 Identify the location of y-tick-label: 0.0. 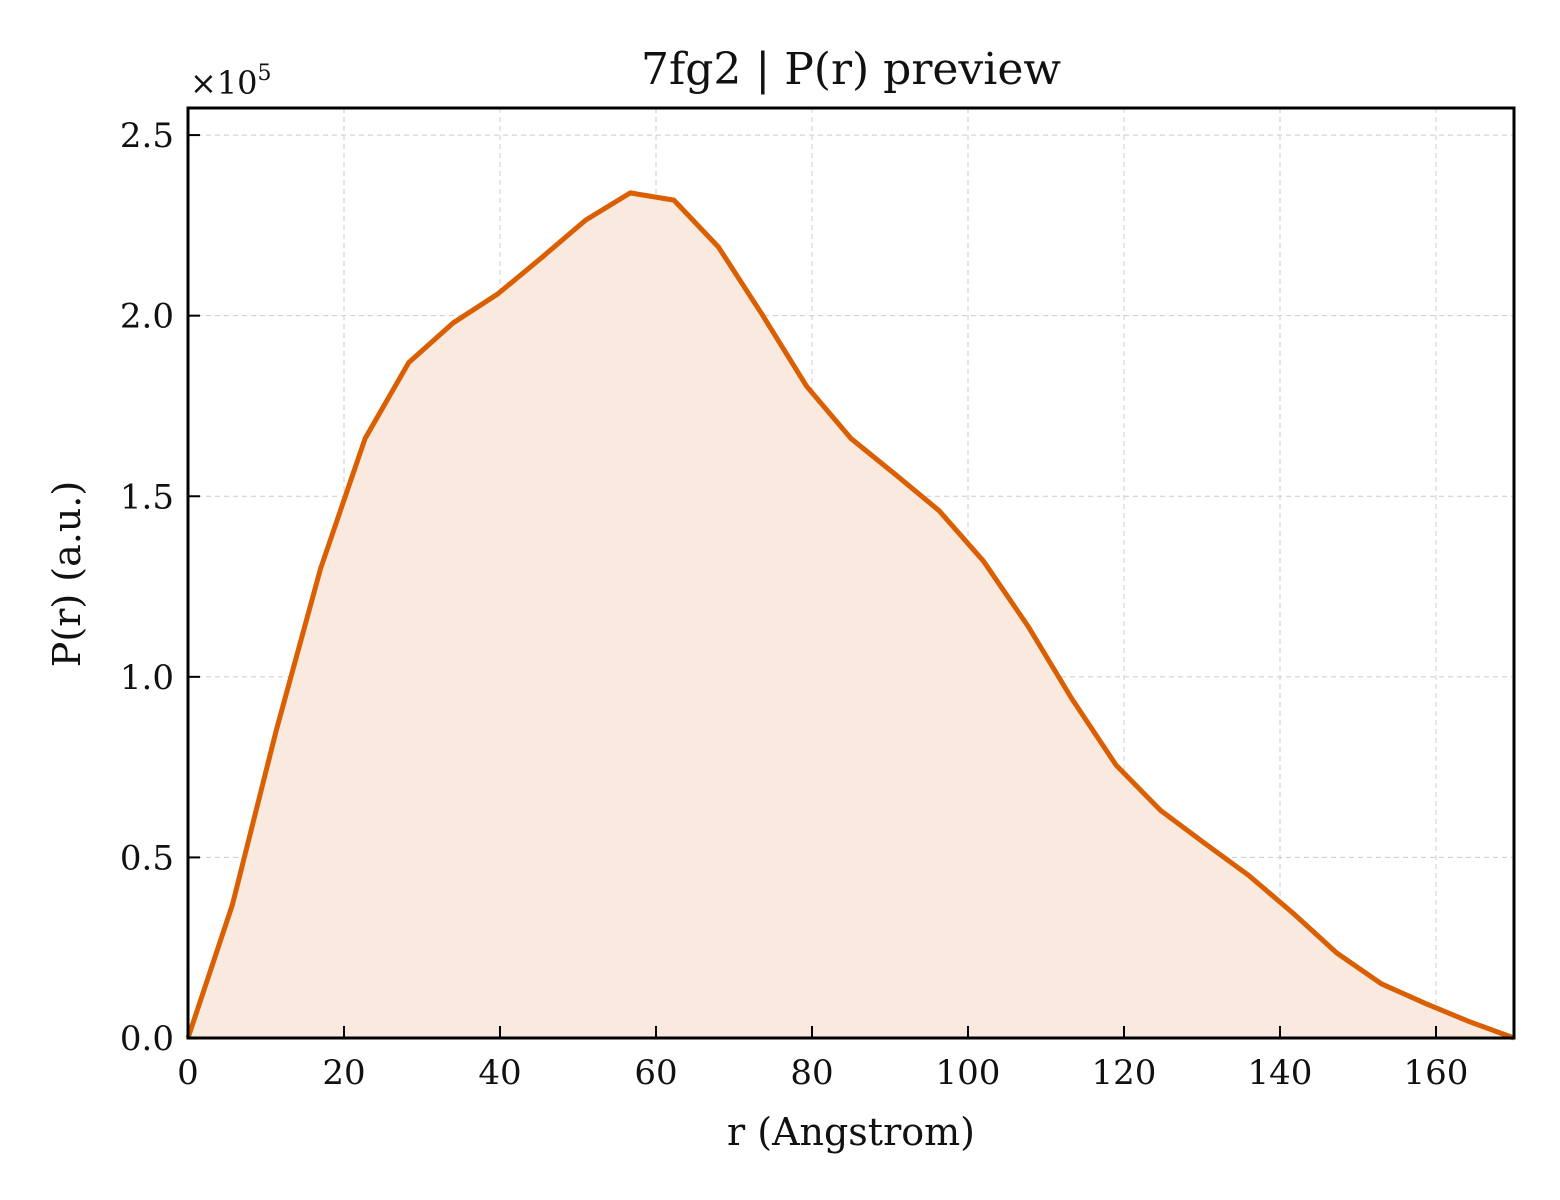
(147, 1039).